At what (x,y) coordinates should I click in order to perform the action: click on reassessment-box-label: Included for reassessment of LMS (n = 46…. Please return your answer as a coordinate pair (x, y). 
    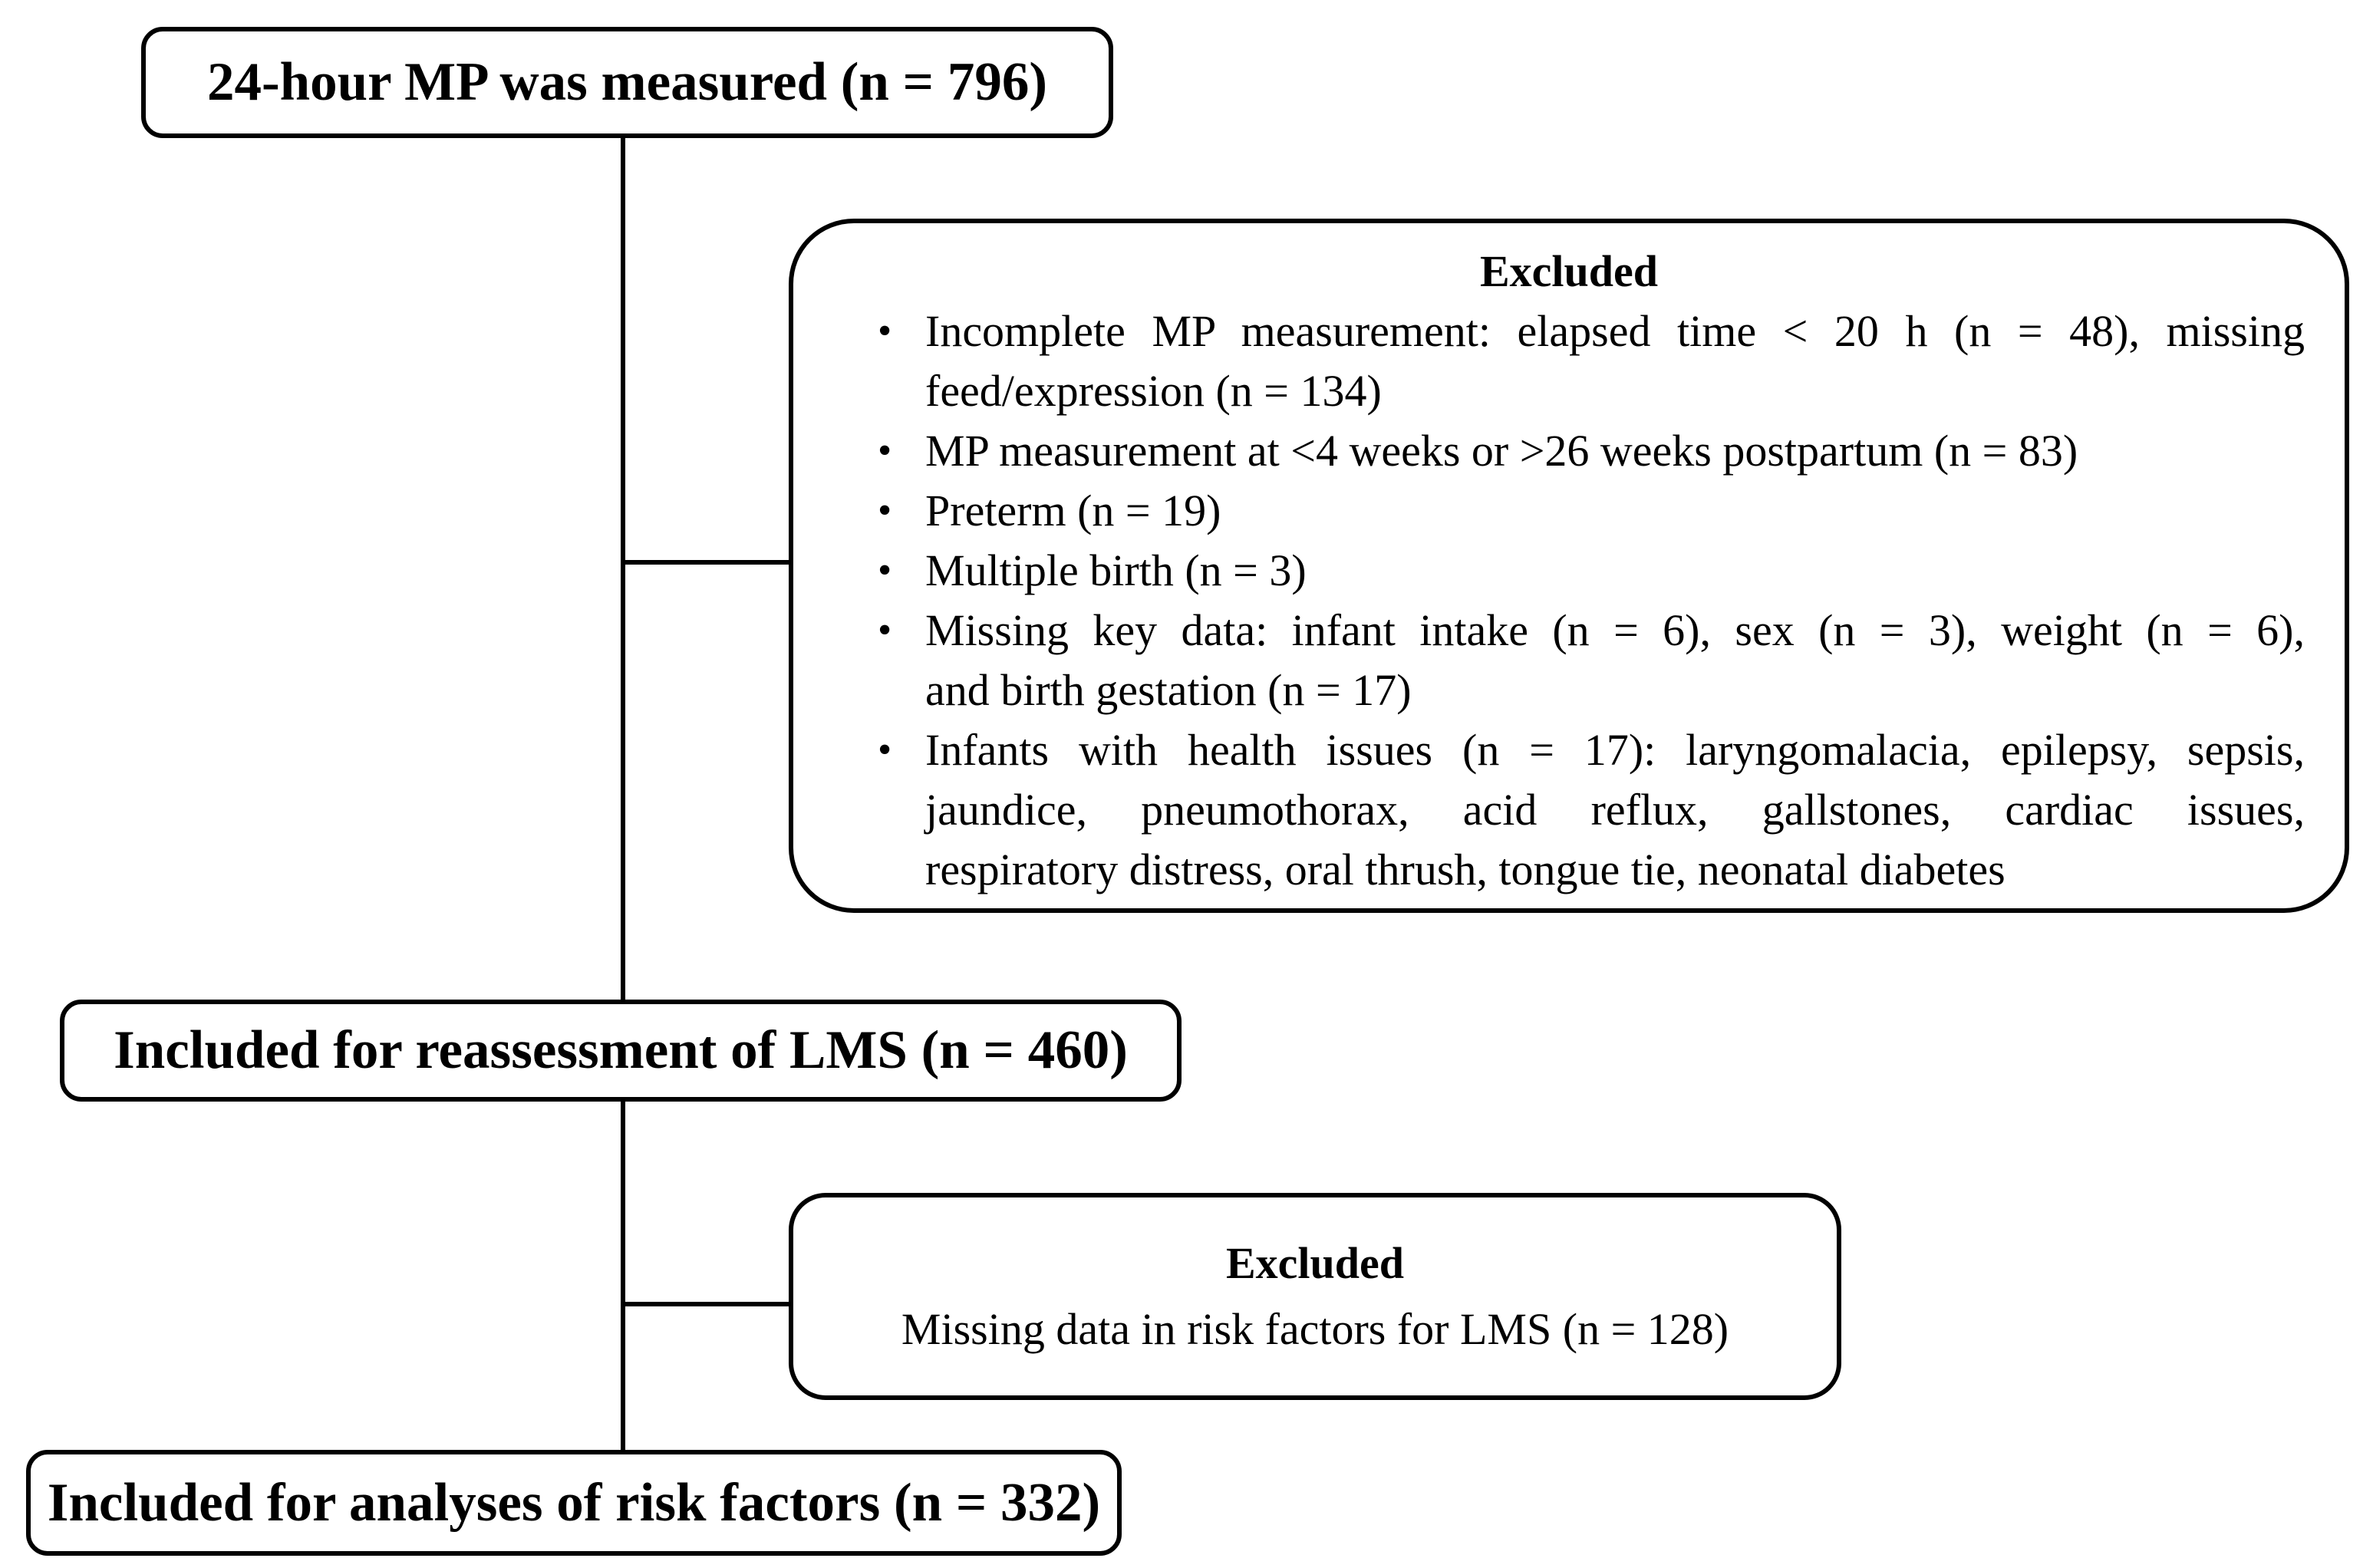
    Looking at the image, I should click on (621, 1050).